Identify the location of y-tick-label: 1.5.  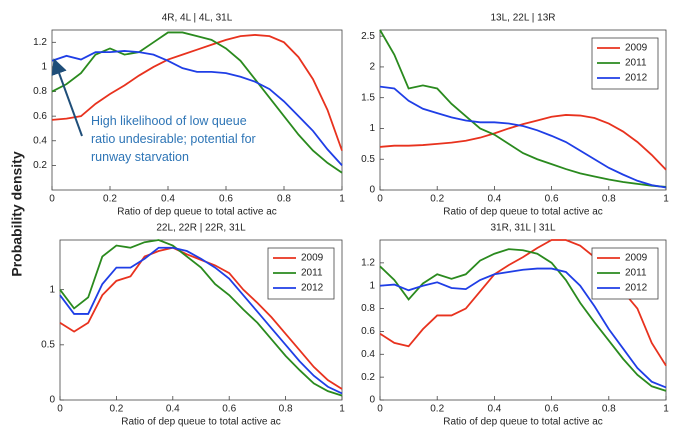
(368, 97).